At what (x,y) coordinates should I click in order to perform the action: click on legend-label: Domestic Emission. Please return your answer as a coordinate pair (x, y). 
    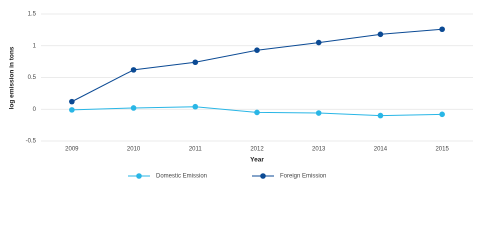
    Looking at the image, I should click on (181, 177).